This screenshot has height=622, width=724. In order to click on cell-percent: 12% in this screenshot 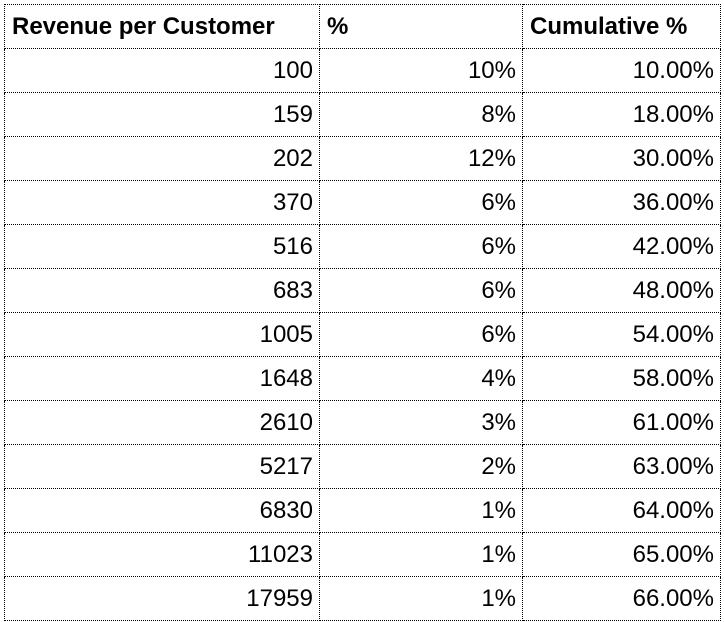, I will do `click(421, 158)`.